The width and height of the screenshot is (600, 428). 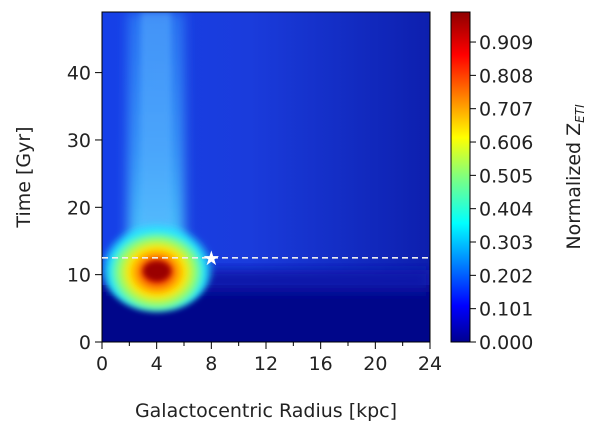 I want to click on y-tick-label: 40, so click(x=79, y=74).